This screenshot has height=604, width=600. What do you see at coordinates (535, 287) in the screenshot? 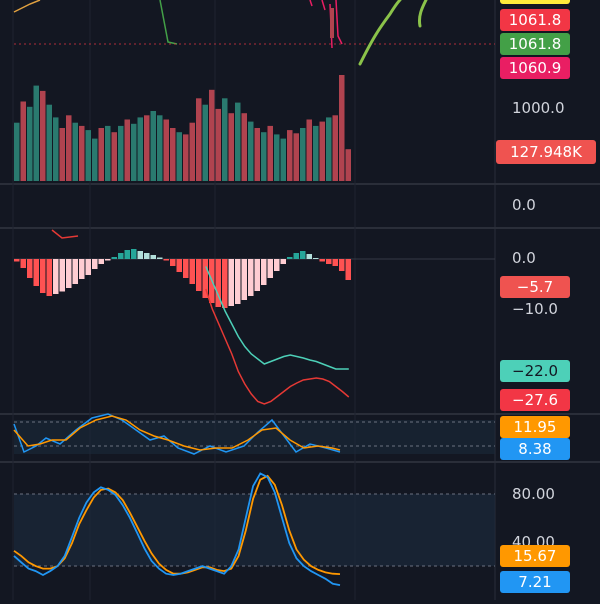
I see `macd-histogram-badge: −5.7` at bounding box center [535, 287].